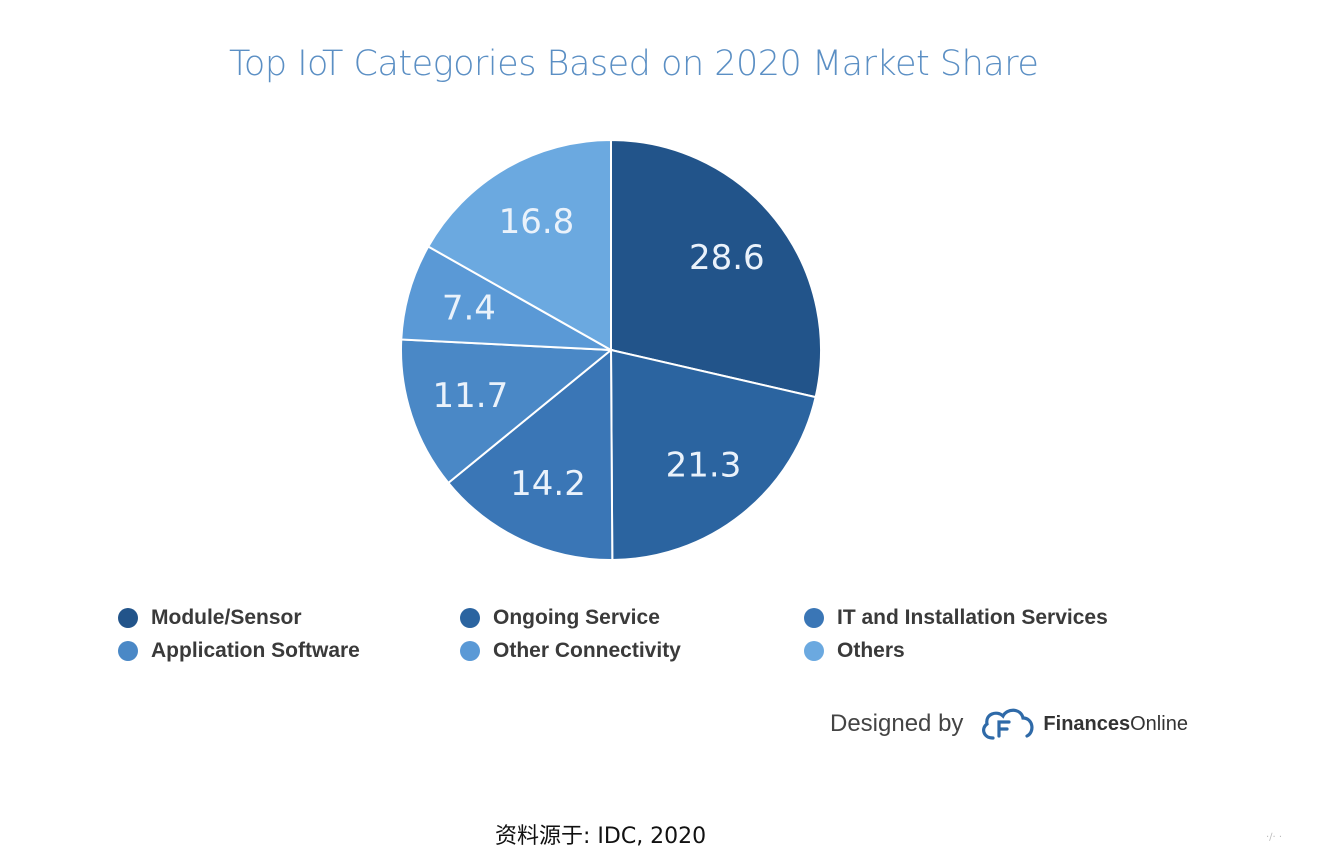 Image resolution: width=1328 pixels, height=856 pixels. Describe the element at coordinates (601, 836) in the screenshot. I see `source-caption: 资料源于: IDC, 2020` at that location.